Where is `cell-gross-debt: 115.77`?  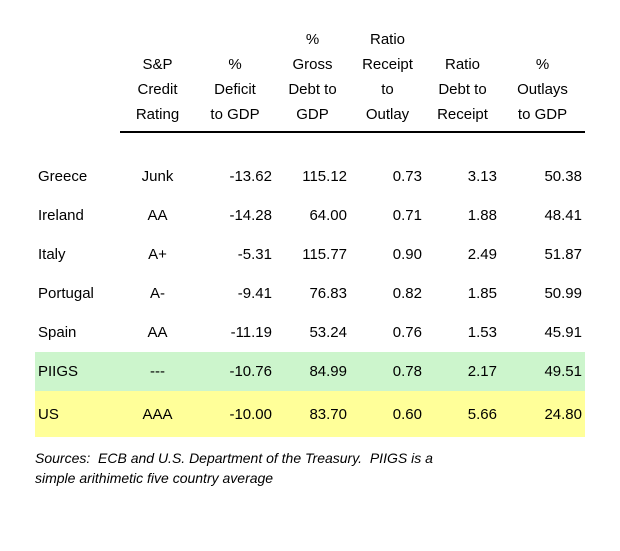
cell-gross-debt: 115.77 is located at coordinates (324, 254).